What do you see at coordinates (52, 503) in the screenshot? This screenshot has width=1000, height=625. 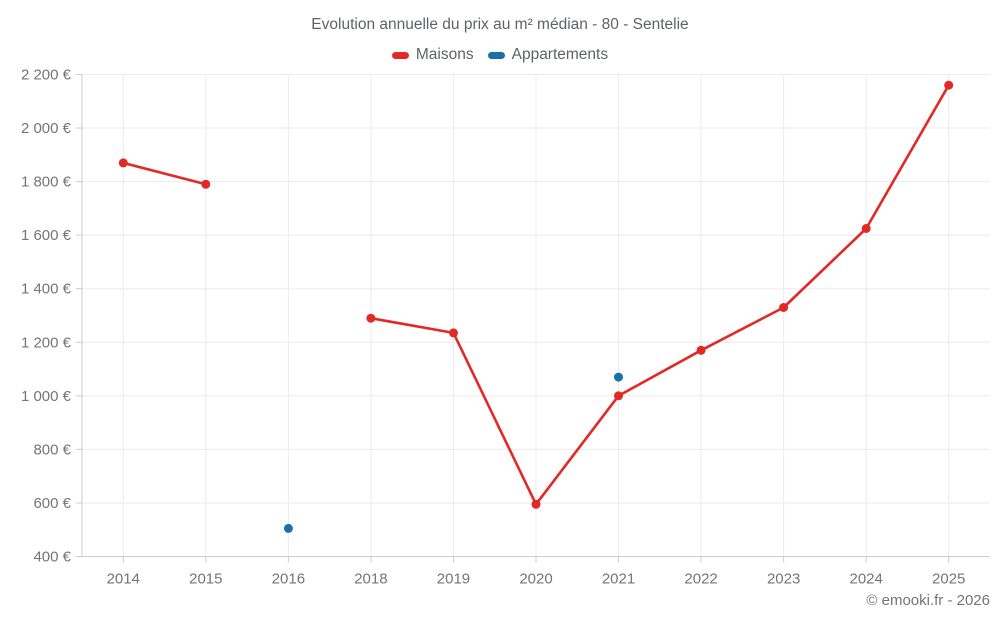 I see `y-axis-label: 600 €` at bounding box center [52, 503].